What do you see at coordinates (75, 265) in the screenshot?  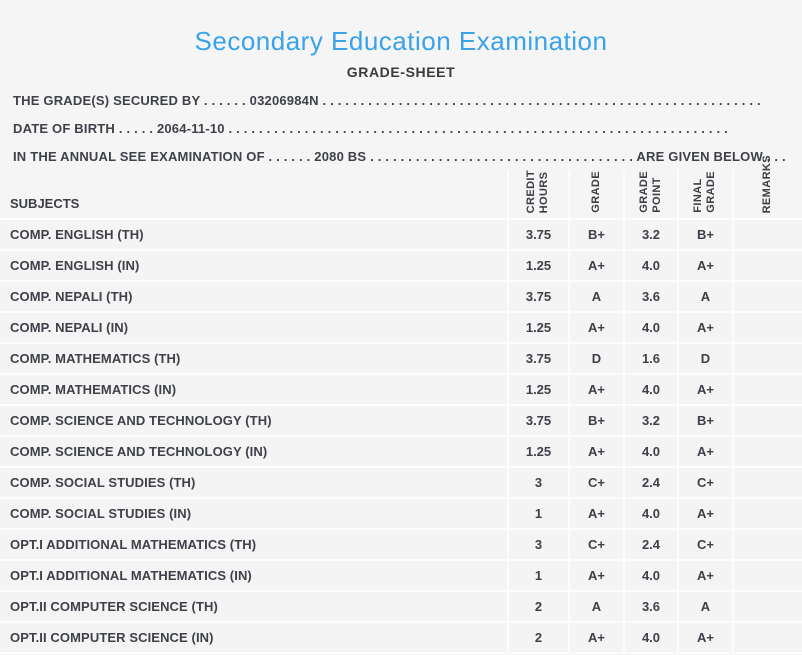 I see `subject-cell: COMP. ENGLISH (IN)` at bounding box center [75, 265].